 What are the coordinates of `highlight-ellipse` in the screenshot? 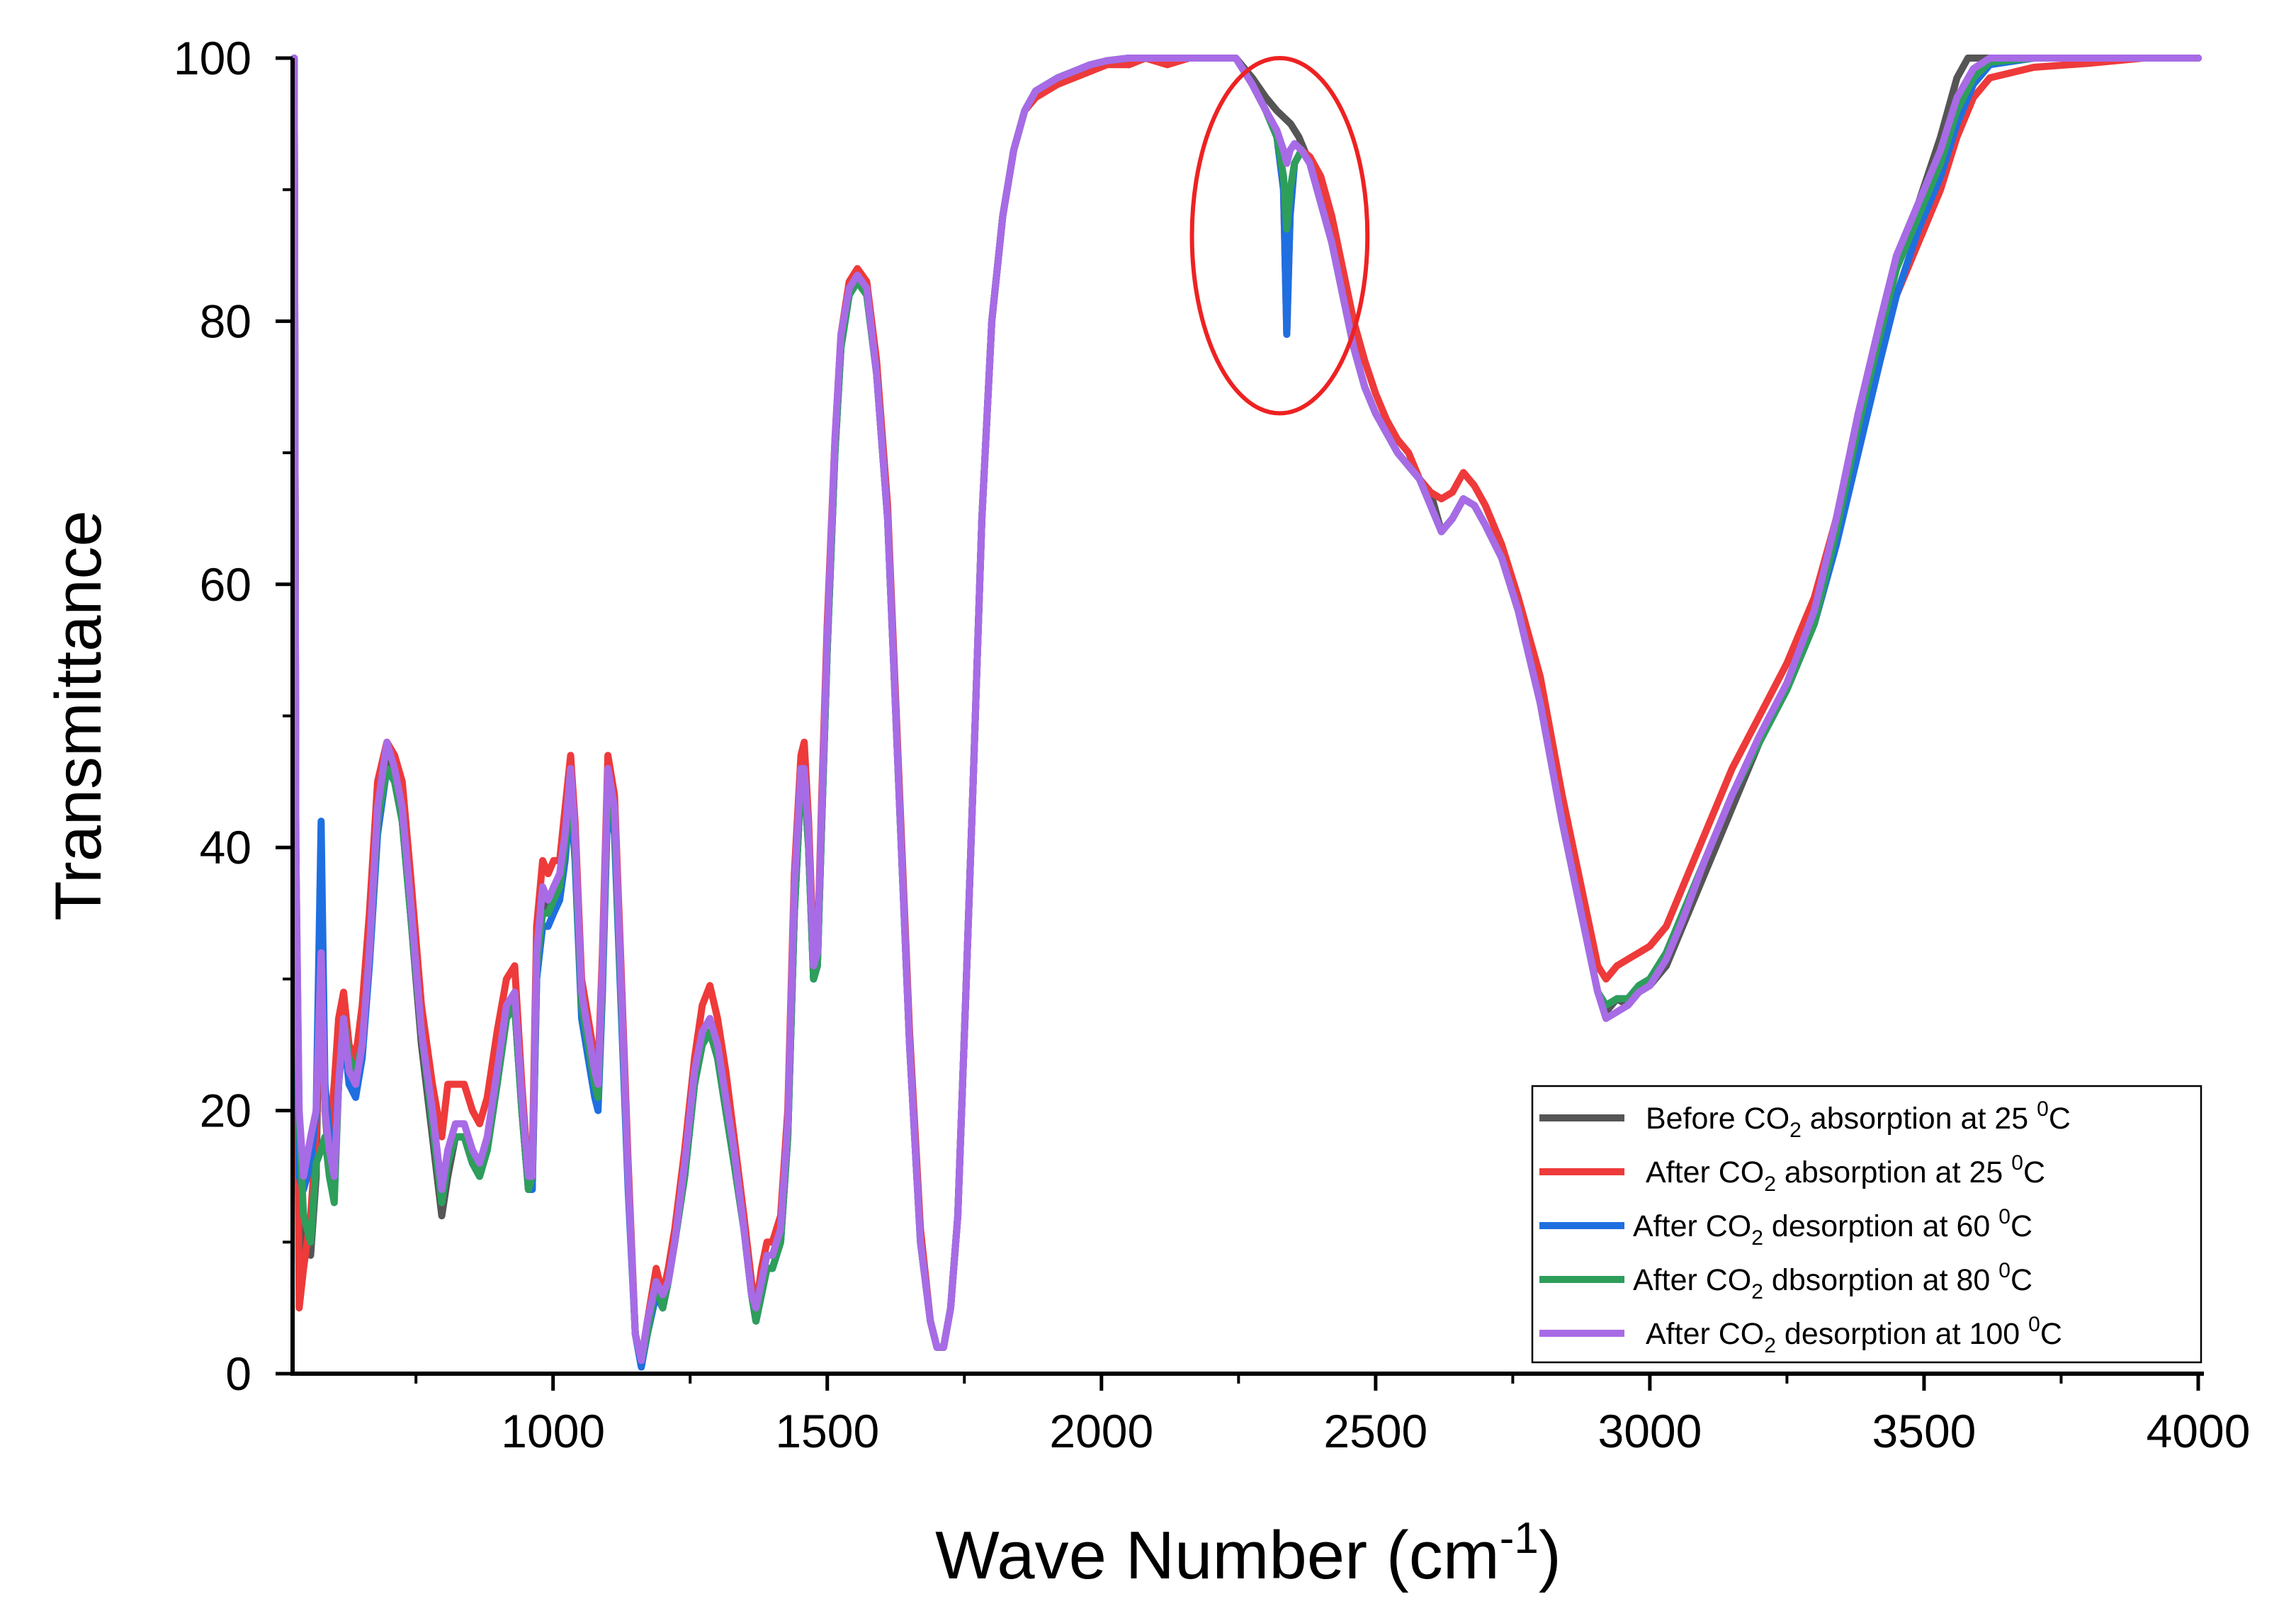 It's located at (1279, 236).